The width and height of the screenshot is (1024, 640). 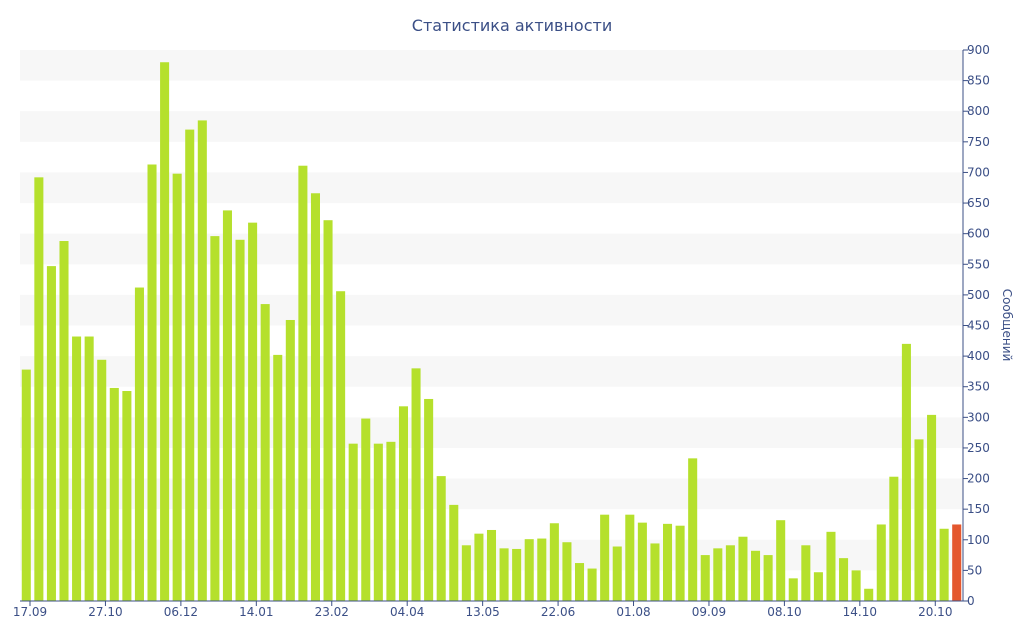 What do you see at coordinates (978, 448) in the screenshot?
I see `y-tick-label: 250` at bounding box center [978, 448].